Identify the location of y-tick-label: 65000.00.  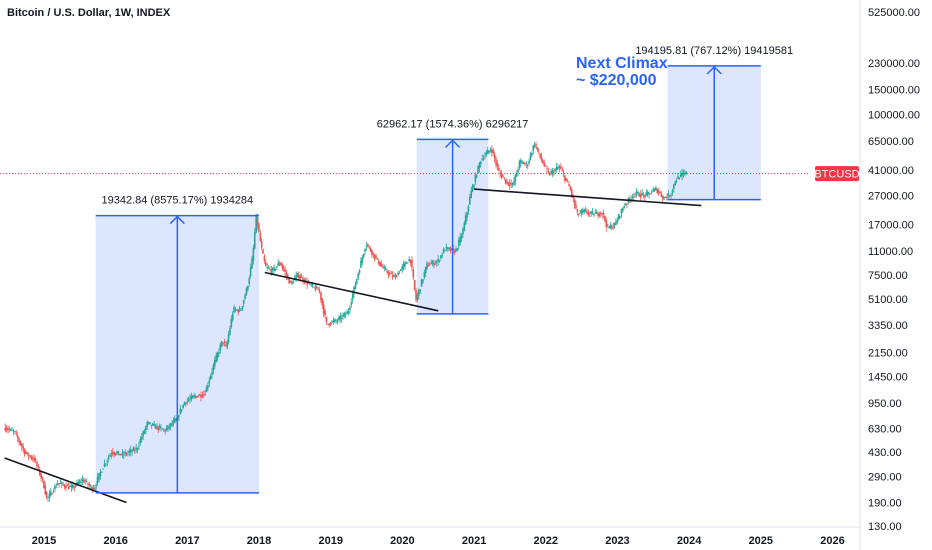
(891, 142).